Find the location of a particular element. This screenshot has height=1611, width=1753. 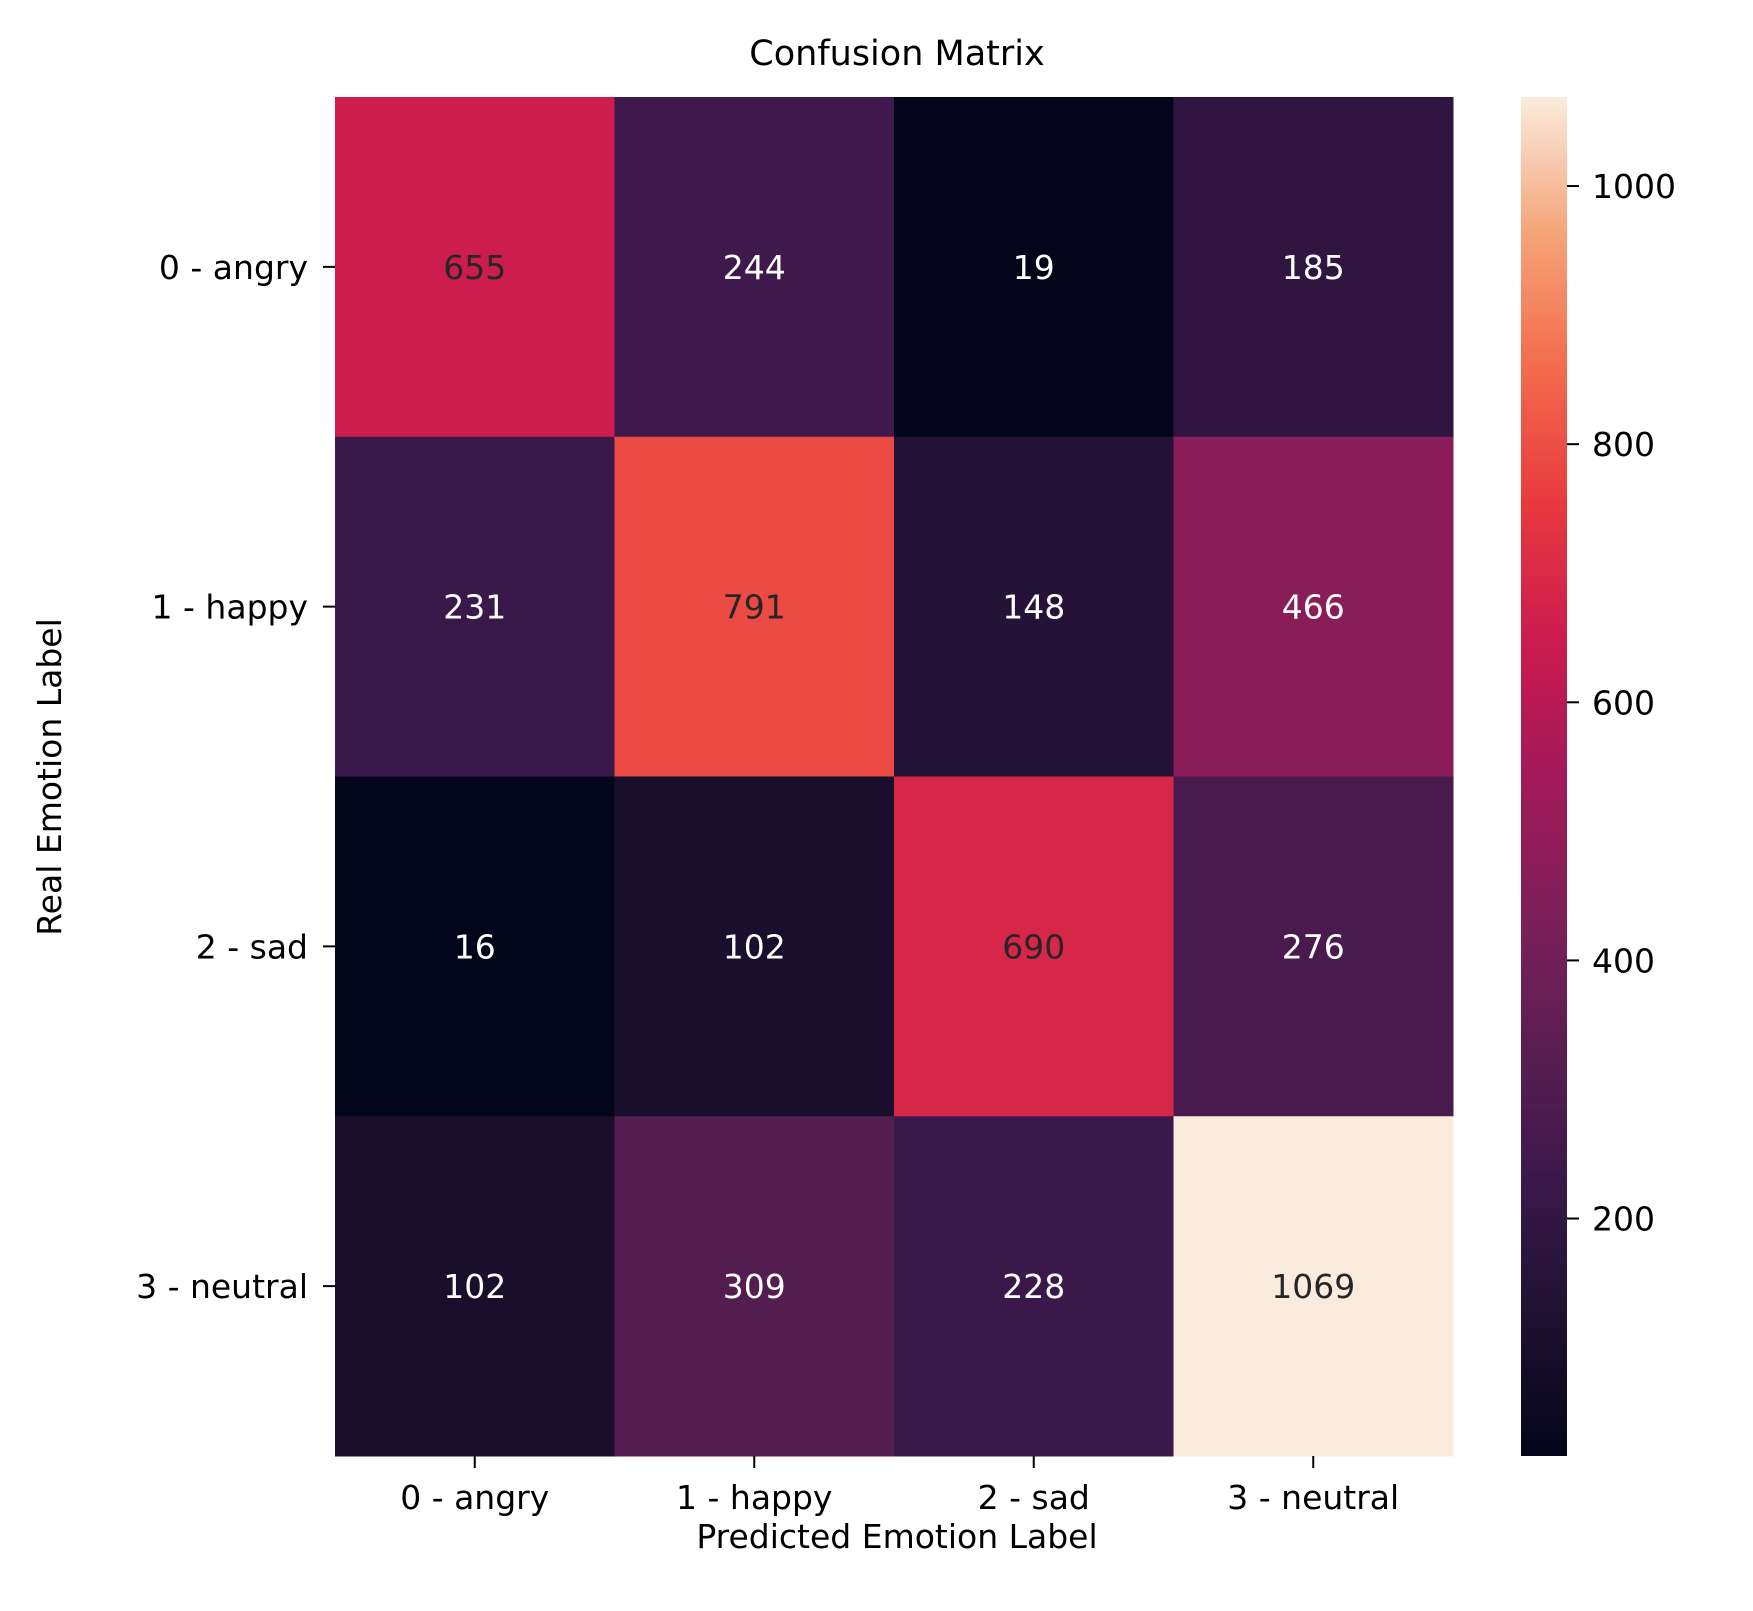

cell-annotation: 148 is located at coordinates (1033, 607).